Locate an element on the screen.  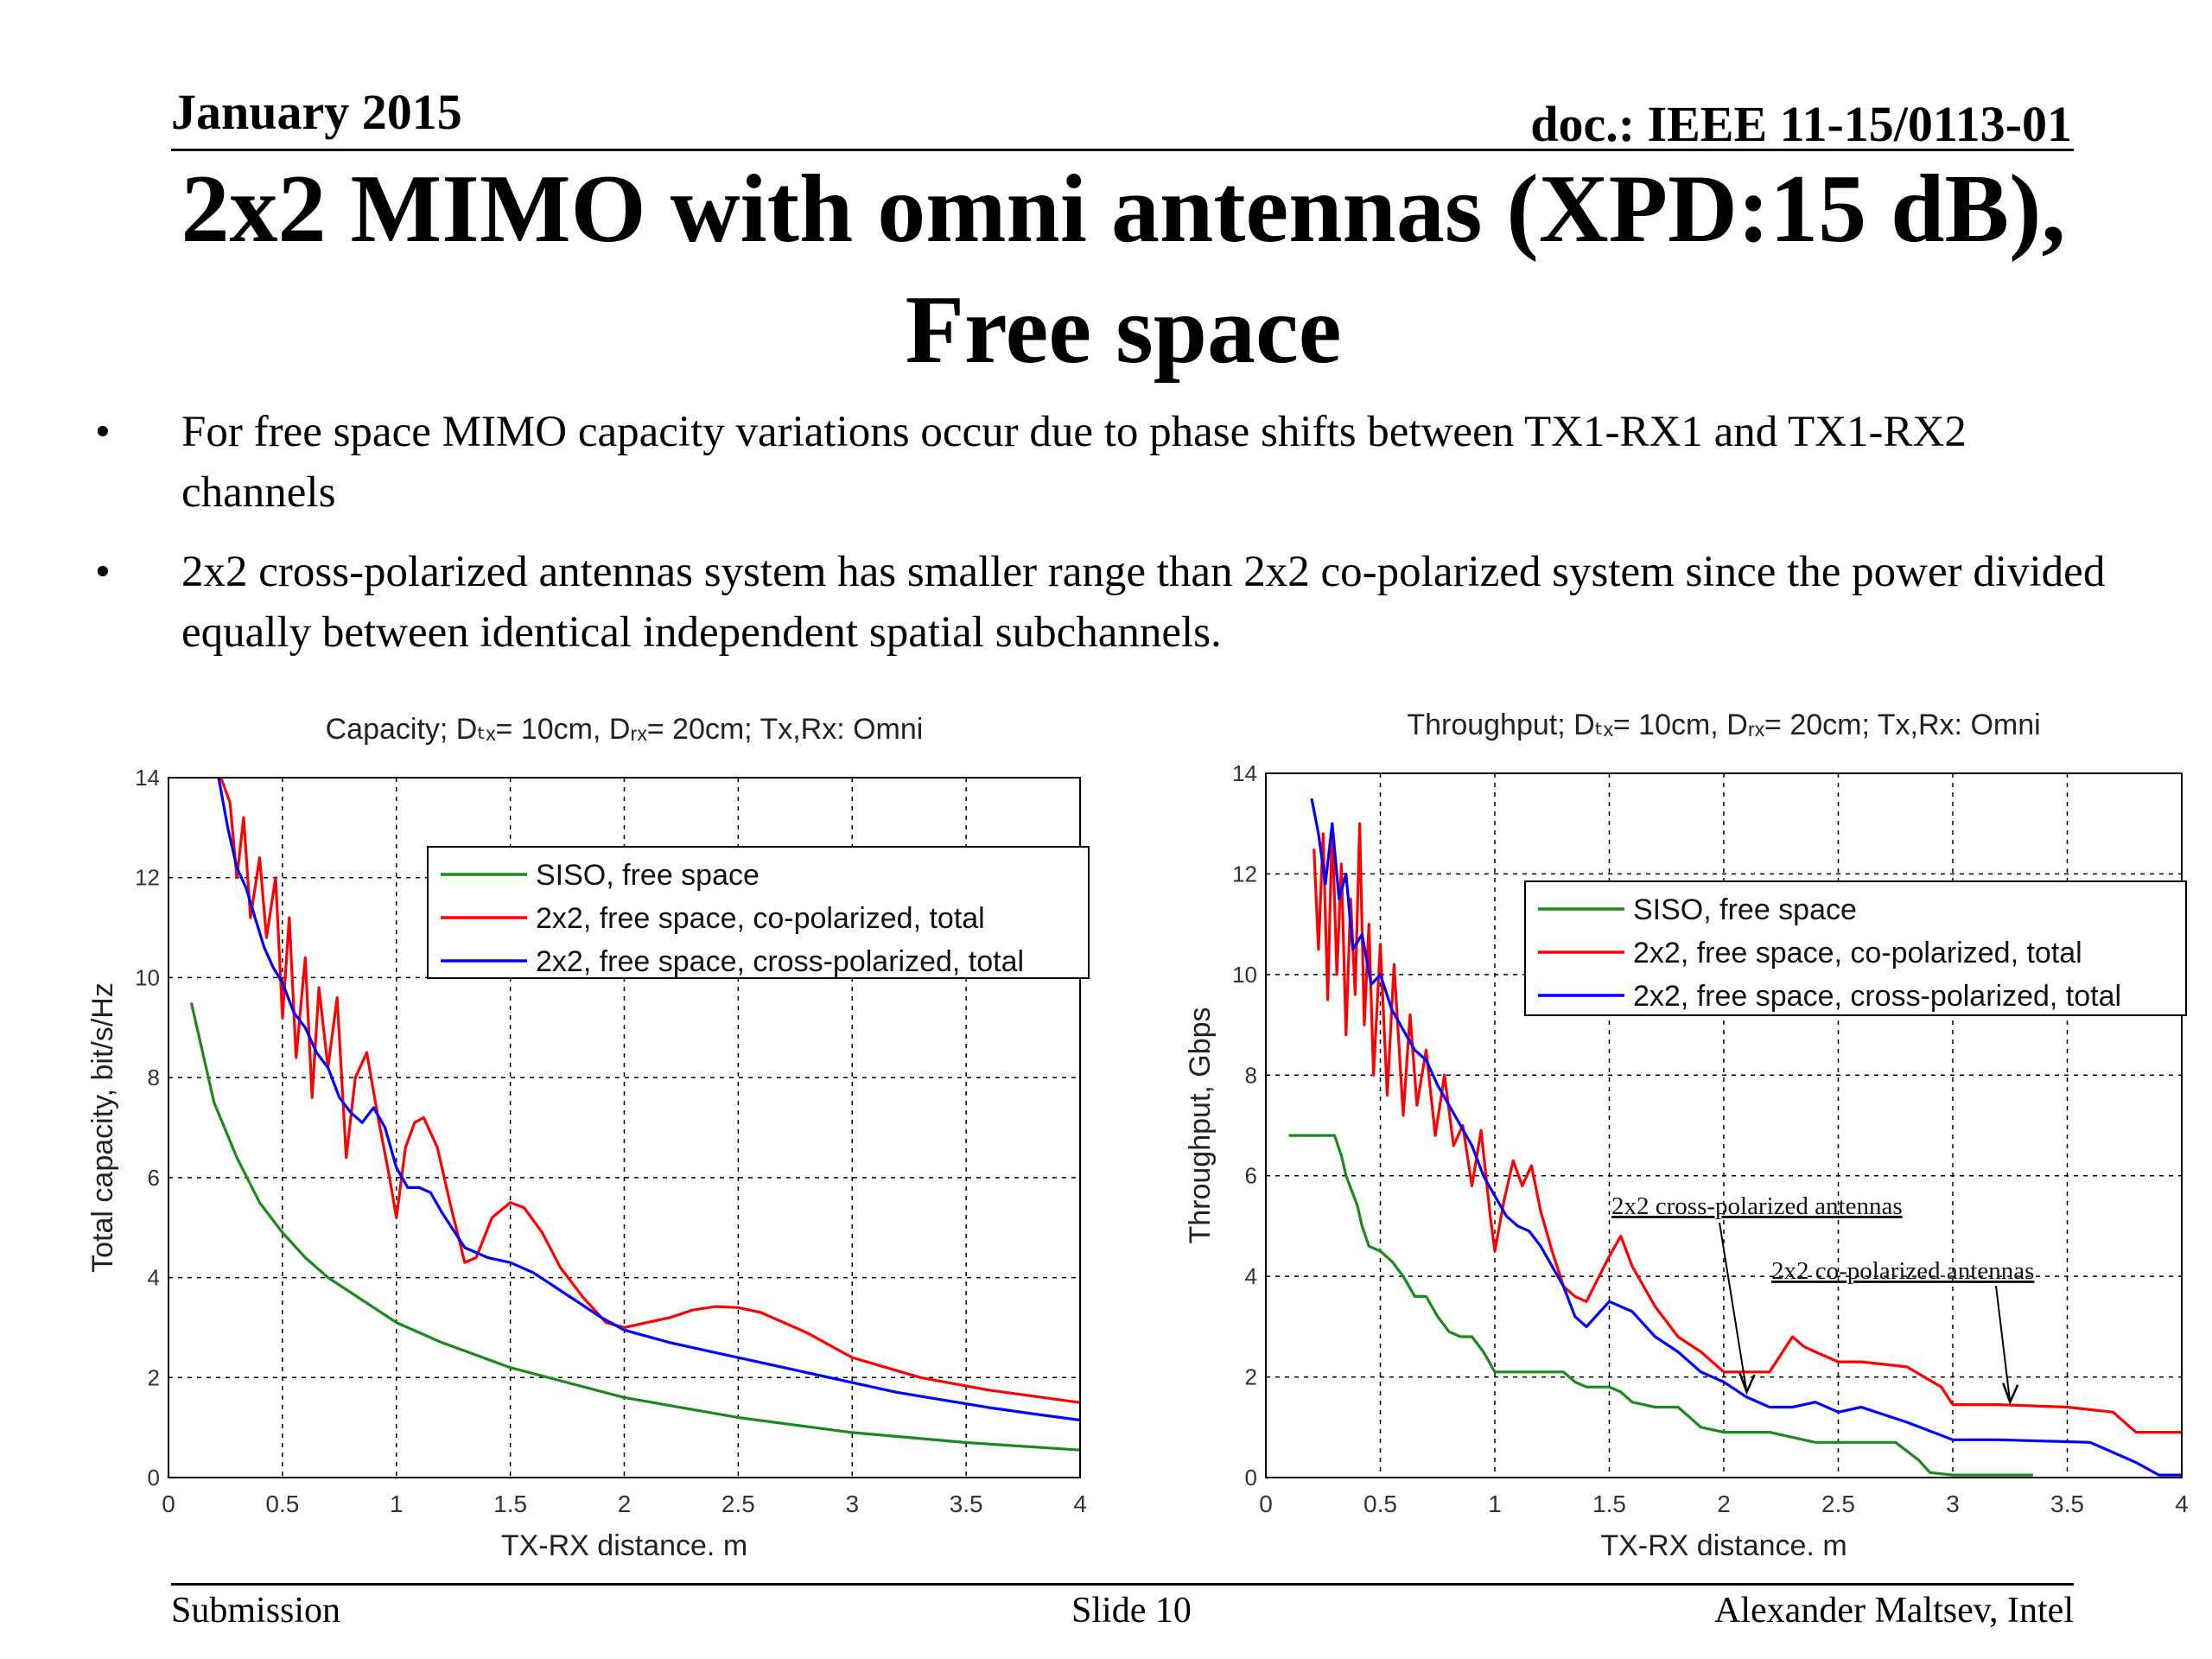
header-date: January 2015 is located at coordinates (316, 112).